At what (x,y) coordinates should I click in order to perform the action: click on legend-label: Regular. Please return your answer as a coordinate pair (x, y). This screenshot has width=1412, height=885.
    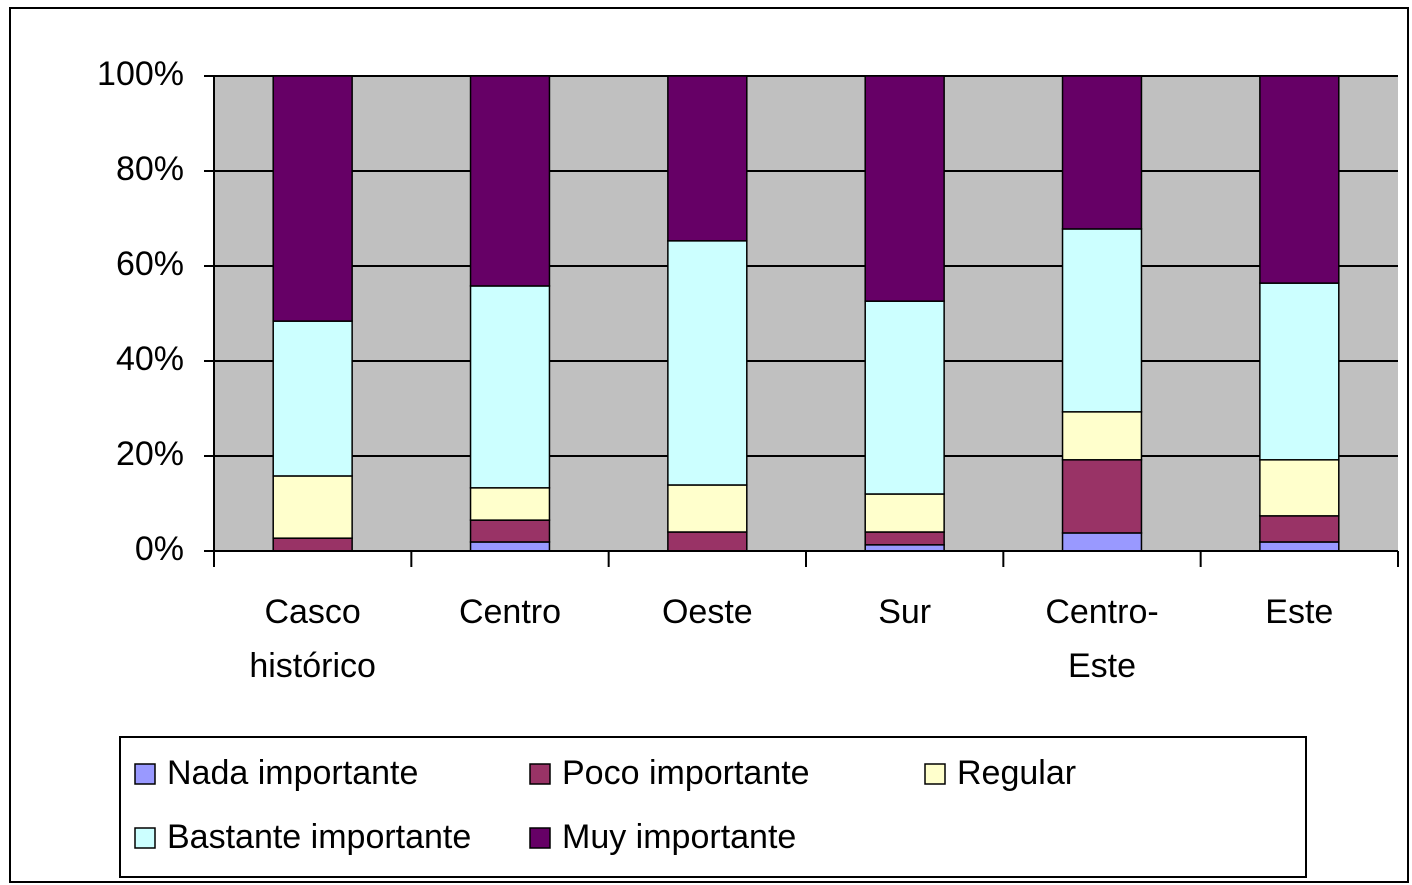
    Looking at the image, I should click on (1016, 773).